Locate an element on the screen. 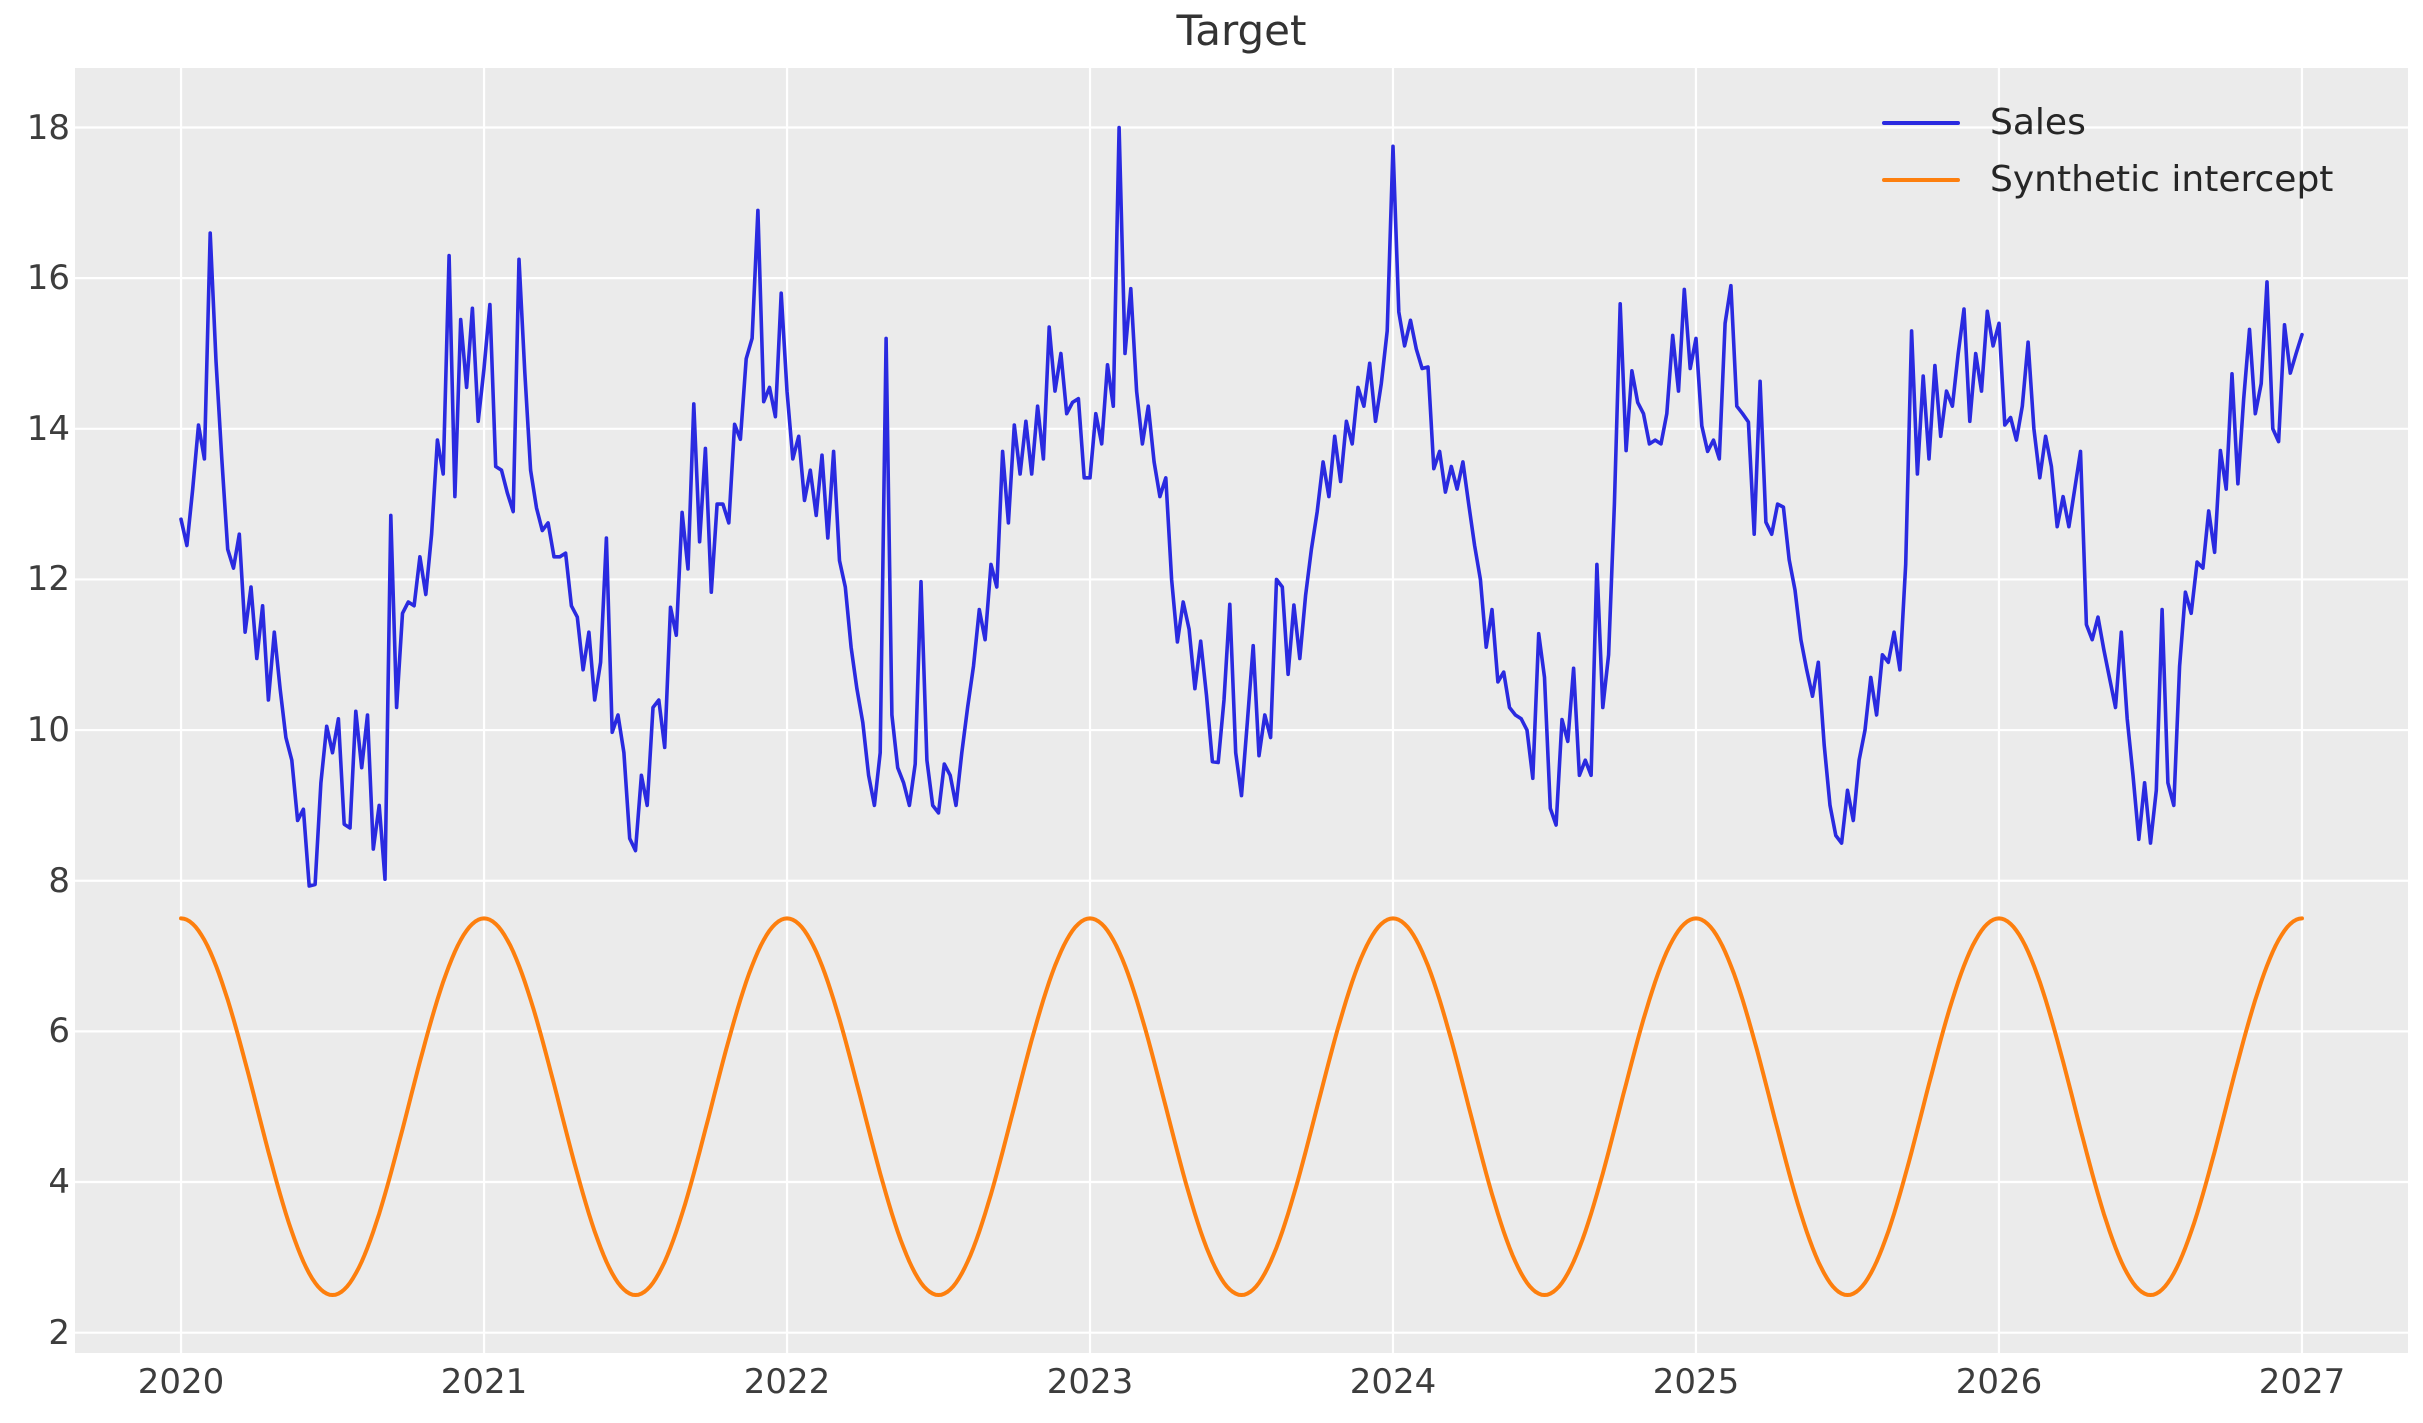  legend-item-sales: Sales is located at coordinates (2107, 122).